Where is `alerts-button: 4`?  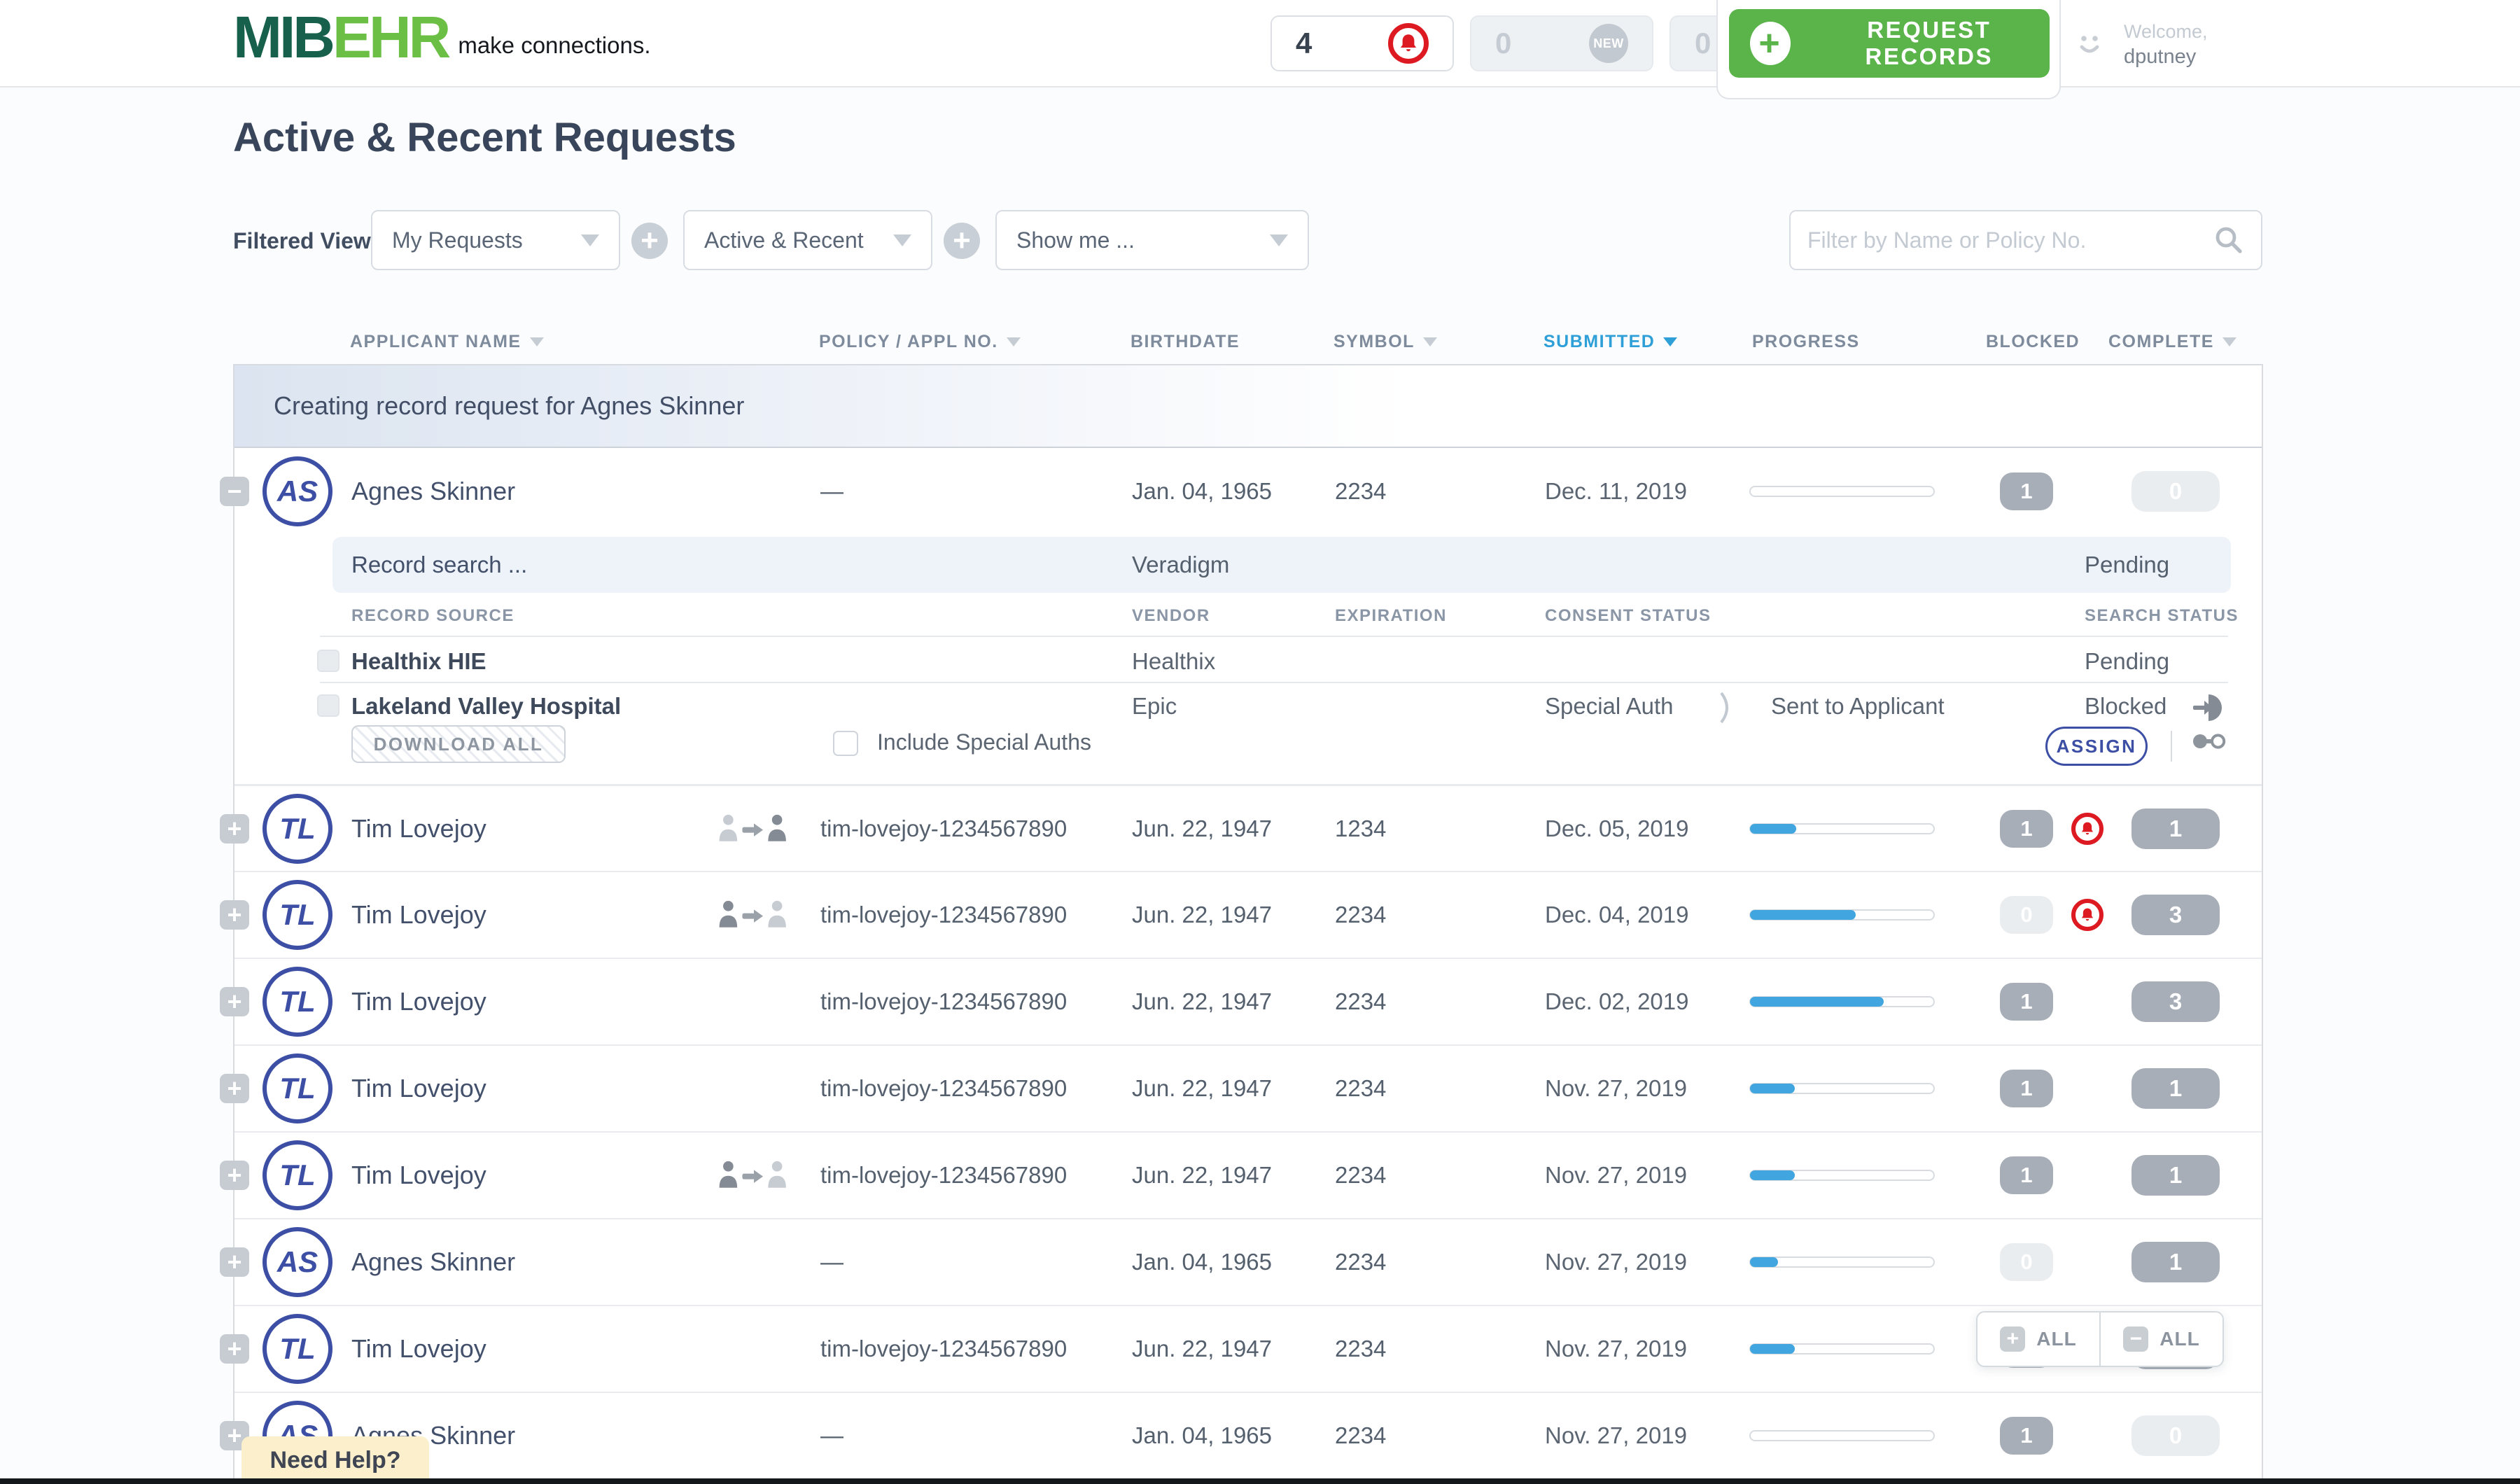 alerts-button: 4 is located at coordinates (1362, 43).